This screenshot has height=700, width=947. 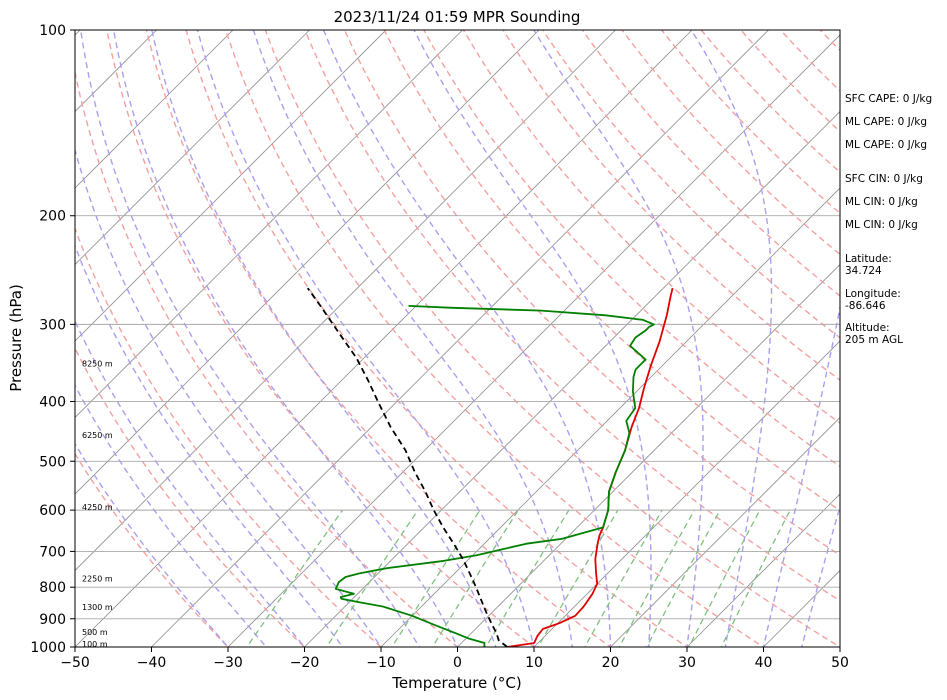 I want to click on stat-sfc-cin: SFC CIN: 0 J/kg, so click(x=884, y=179).